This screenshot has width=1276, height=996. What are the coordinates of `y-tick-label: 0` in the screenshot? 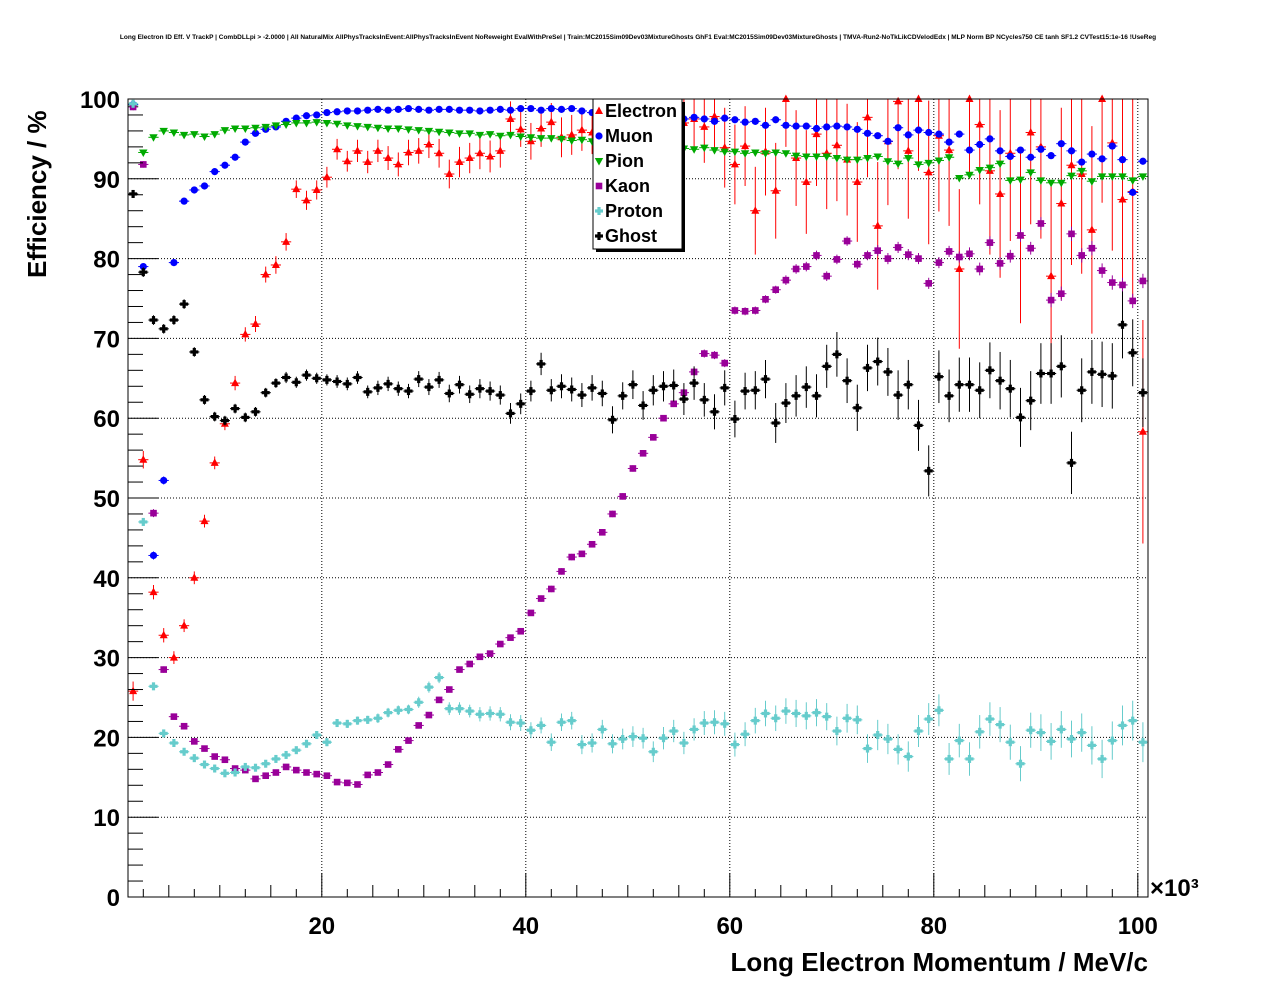 It's located at (113, 898).